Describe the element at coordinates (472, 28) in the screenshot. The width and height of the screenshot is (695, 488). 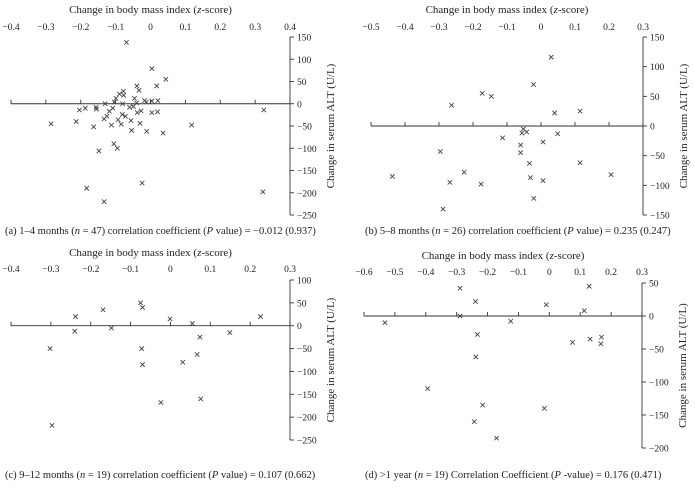
I see `x-tick-label: −0.2` at that location.